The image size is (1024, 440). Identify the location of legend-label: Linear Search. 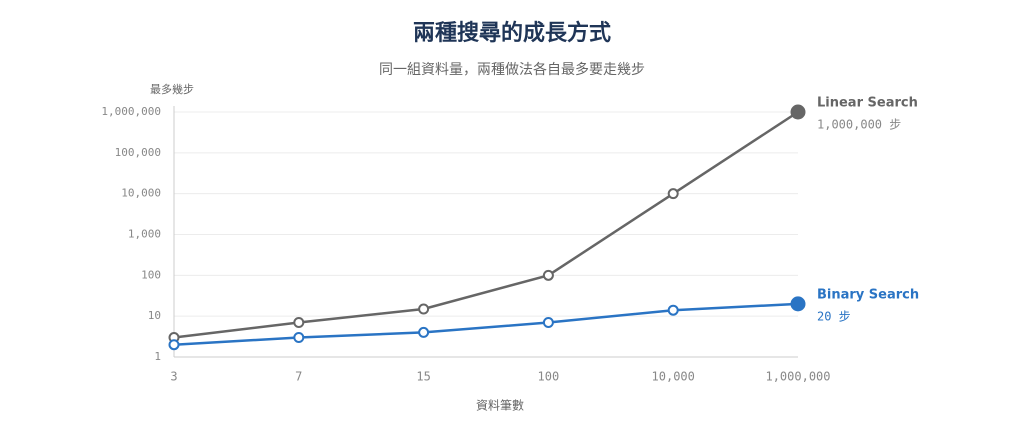
(867, 103).